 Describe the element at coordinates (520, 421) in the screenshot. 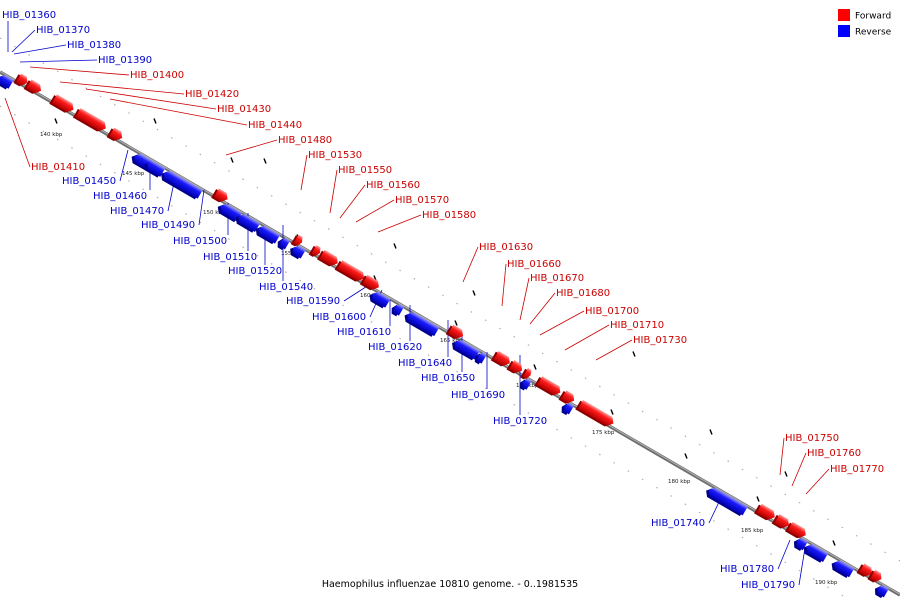

I see `gene-label: HIB_01720` at that location.